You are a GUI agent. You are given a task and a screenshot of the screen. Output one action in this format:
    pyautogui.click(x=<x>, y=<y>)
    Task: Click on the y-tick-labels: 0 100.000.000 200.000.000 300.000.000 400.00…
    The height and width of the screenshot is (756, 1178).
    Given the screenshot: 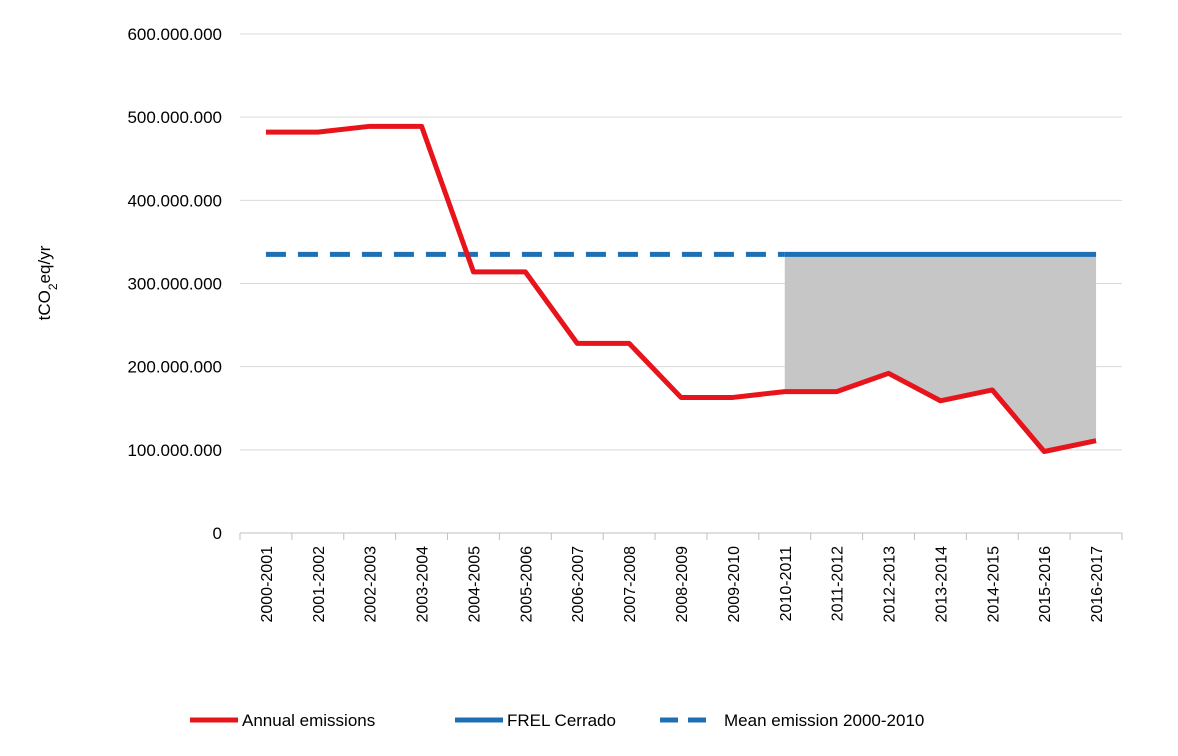 What is the action you would take?
    pyautogui.click(x=174, y=284)
    